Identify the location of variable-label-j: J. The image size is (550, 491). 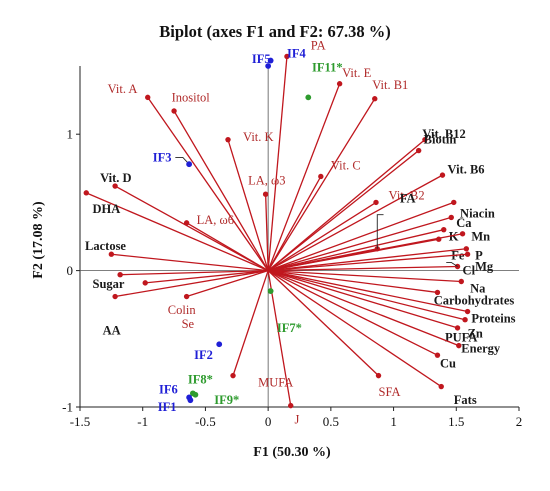
(296, 419).